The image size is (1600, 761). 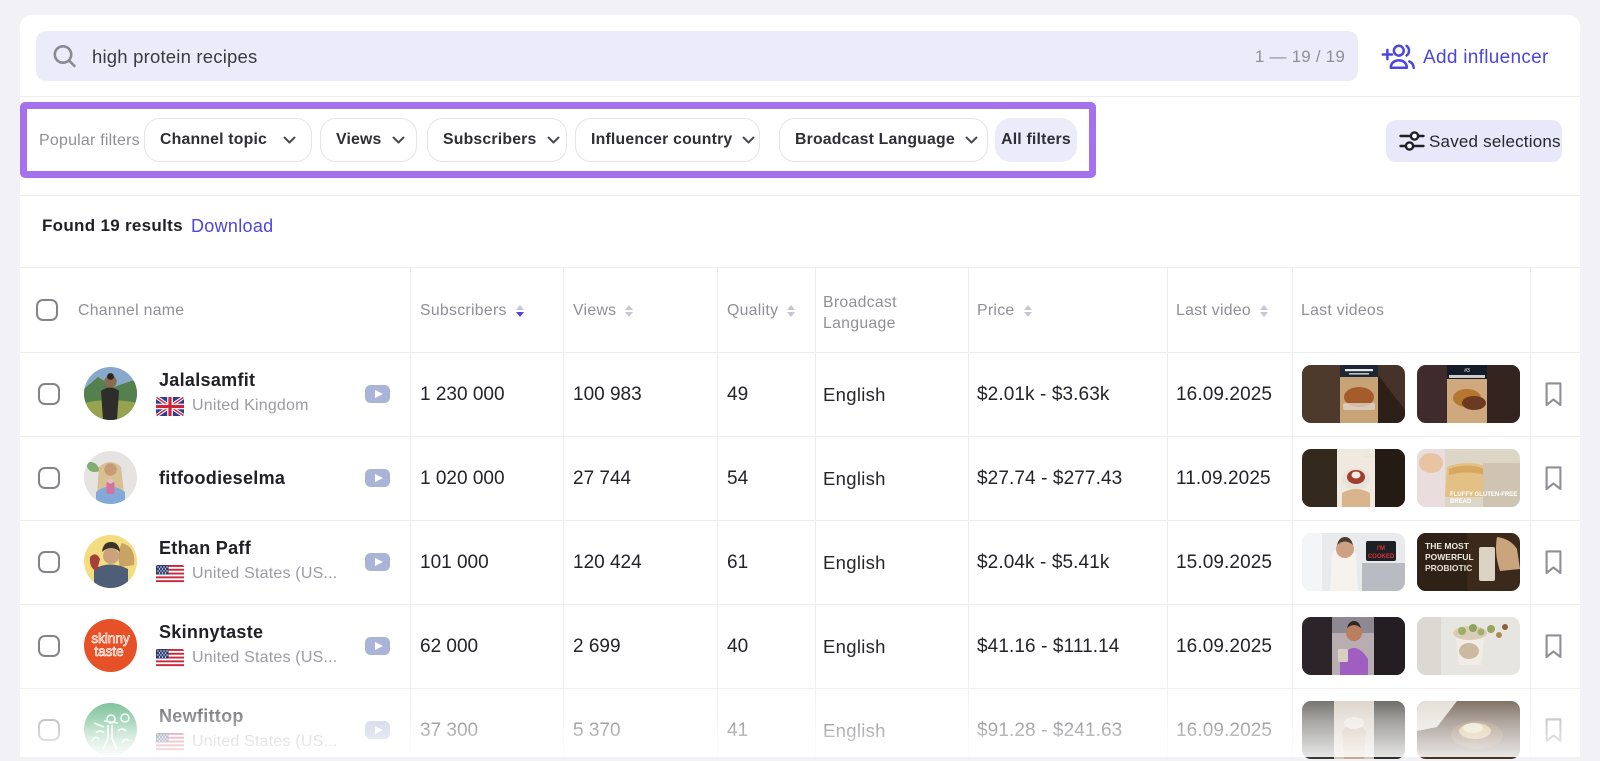 I want to click on svg-text: taste, so click(x=108, y=651).